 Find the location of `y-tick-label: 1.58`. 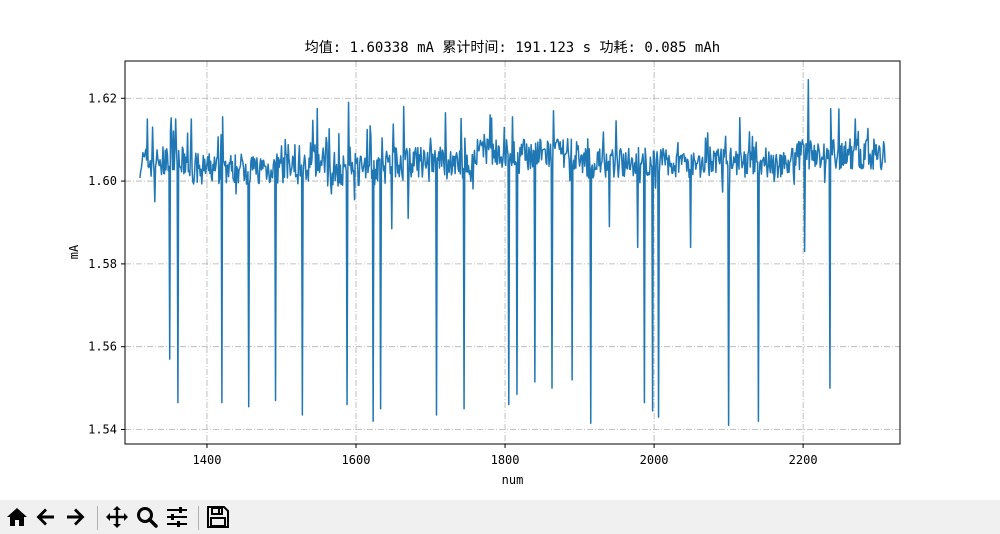

y-tick-label: 1.58 is located at coordinates (102, 264).